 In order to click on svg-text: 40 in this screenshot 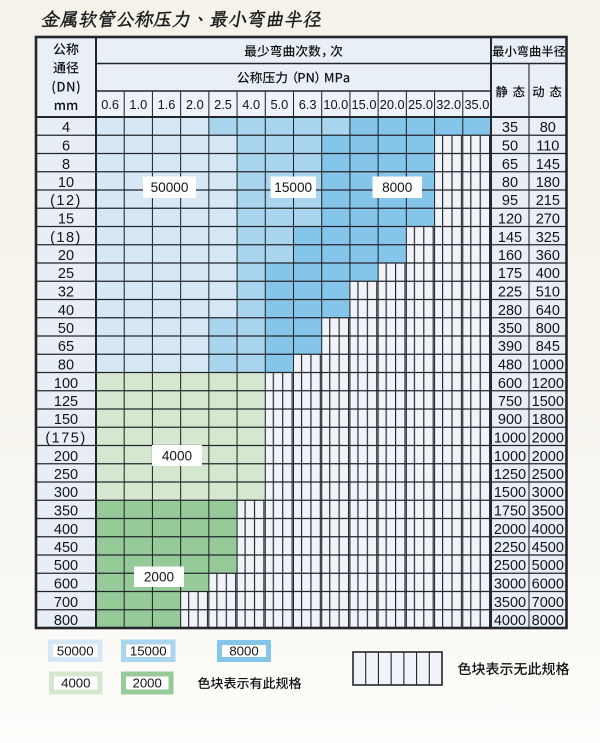, I will do `click(66, 311)`.